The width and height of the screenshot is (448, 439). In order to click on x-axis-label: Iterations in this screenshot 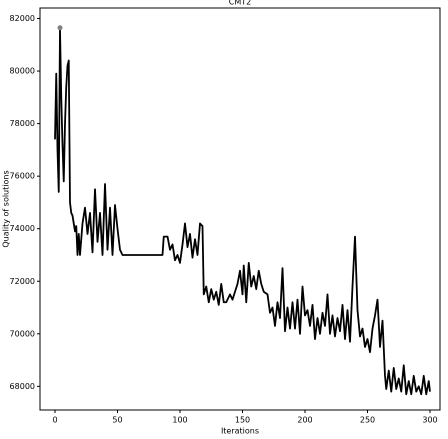, I will do `click(240, 431)`.